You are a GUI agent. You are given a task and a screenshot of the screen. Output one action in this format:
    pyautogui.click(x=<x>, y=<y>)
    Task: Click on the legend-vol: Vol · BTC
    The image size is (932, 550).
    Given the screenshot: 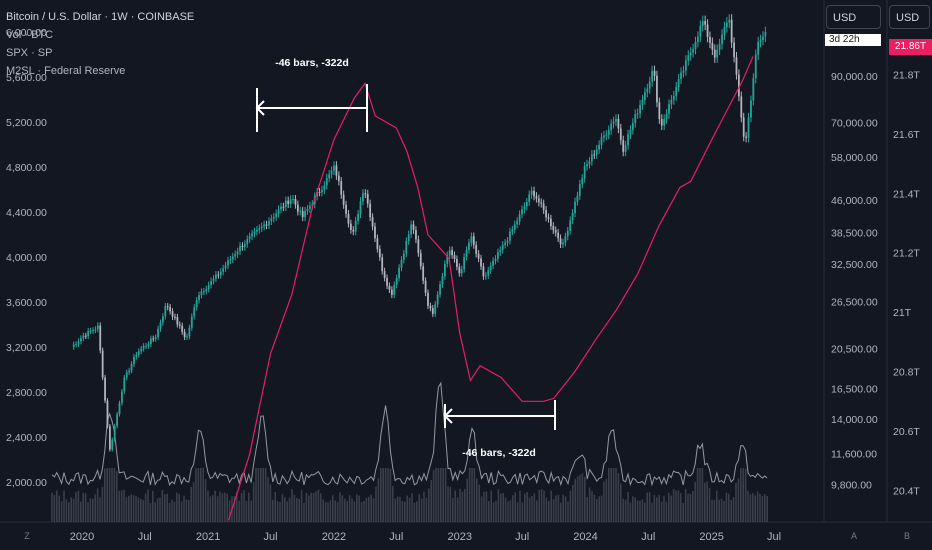 What is the action you would take?
    pyautogui.click(x=30, y=35)
    